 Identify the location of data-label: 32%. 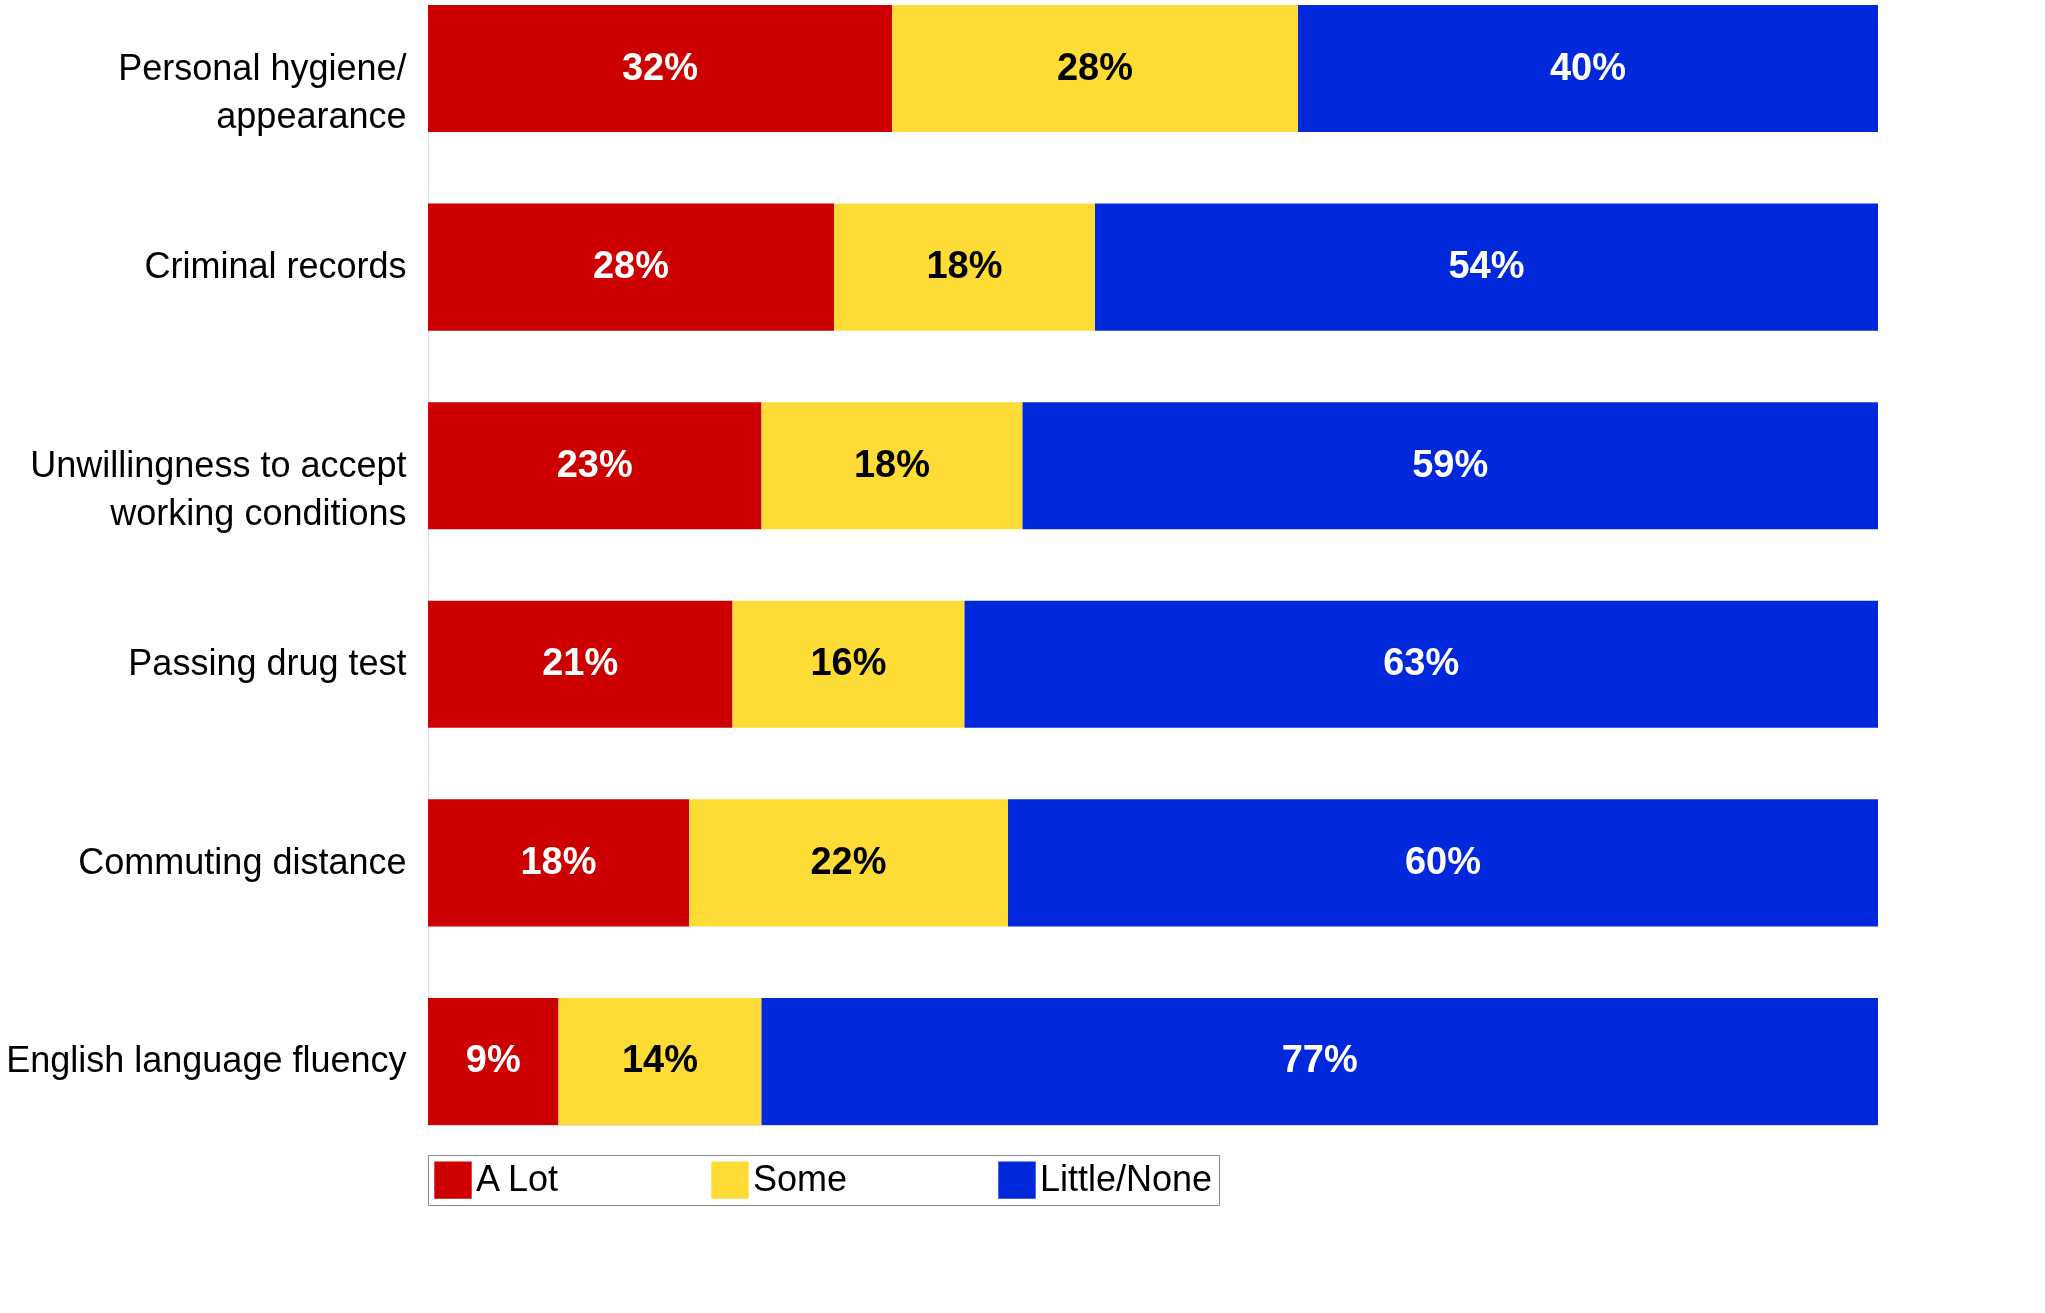
(660, 66).